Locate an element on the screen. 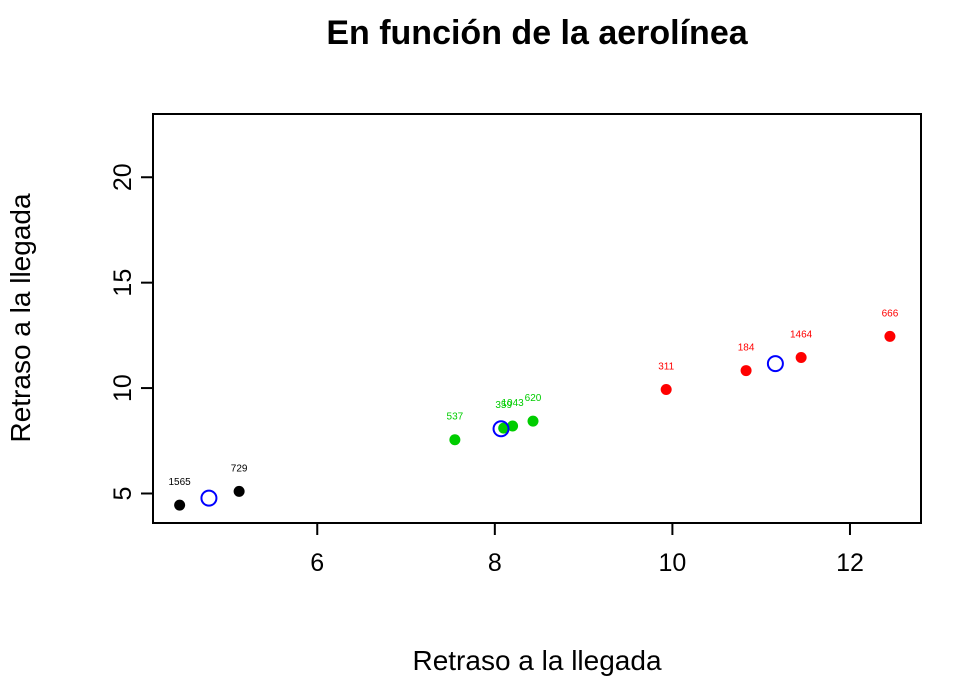  point-label: 620 is located at coordinates (533, 398).